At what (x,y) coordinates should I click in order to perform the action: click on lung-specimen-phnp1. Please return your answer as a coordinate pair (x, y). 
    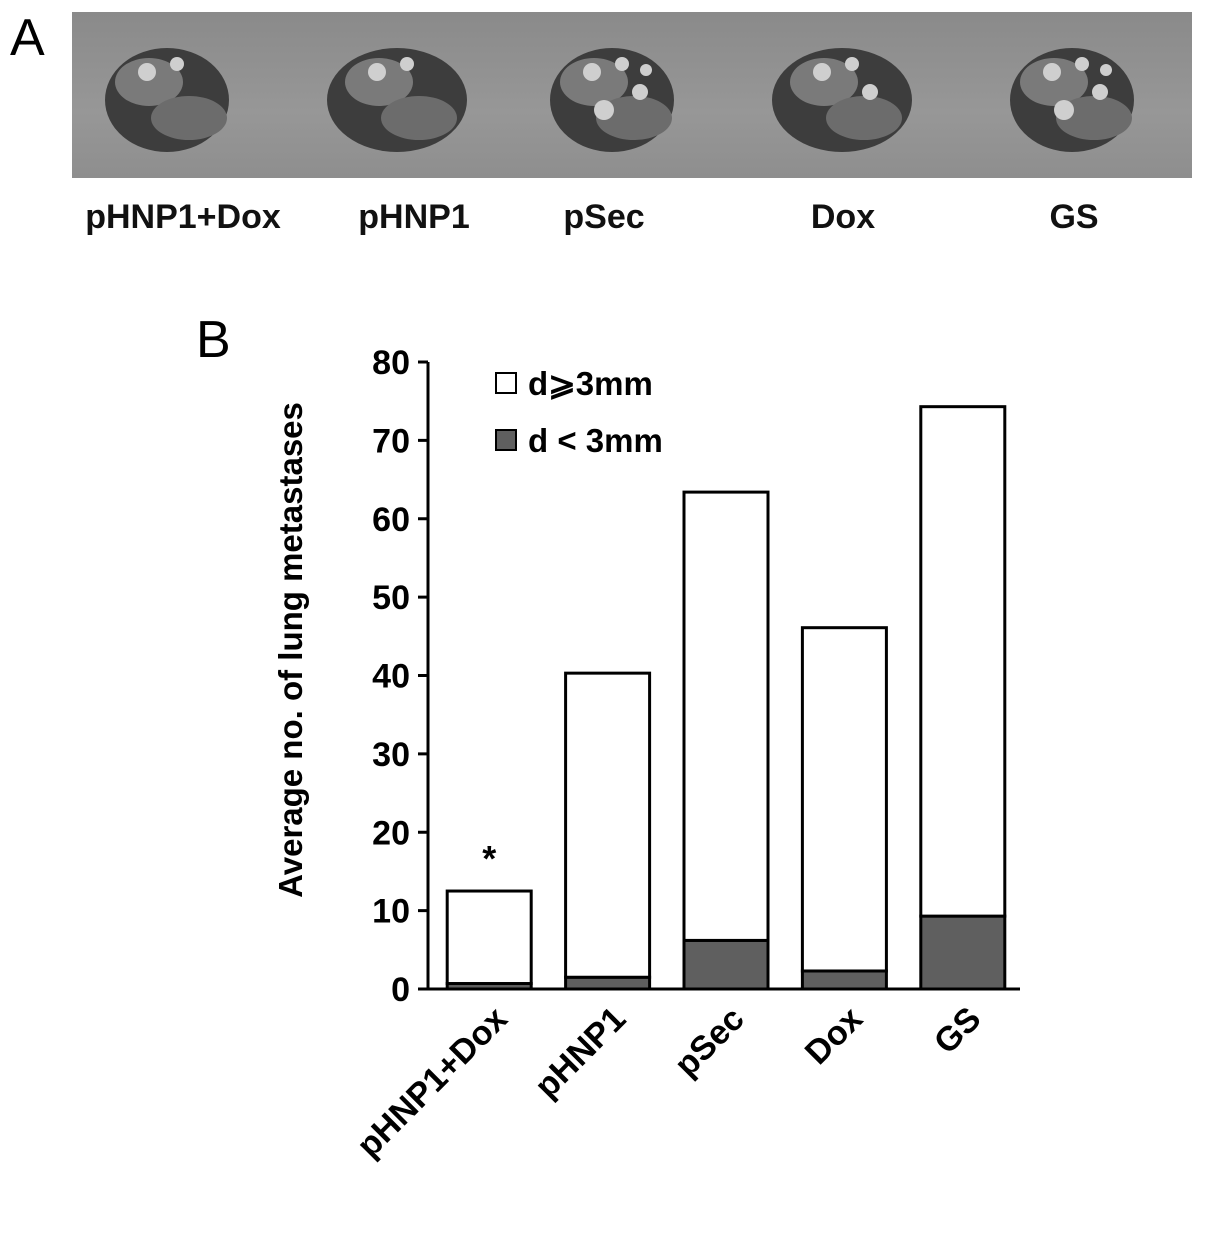
    Looking at the image, I should click on (397, 100).